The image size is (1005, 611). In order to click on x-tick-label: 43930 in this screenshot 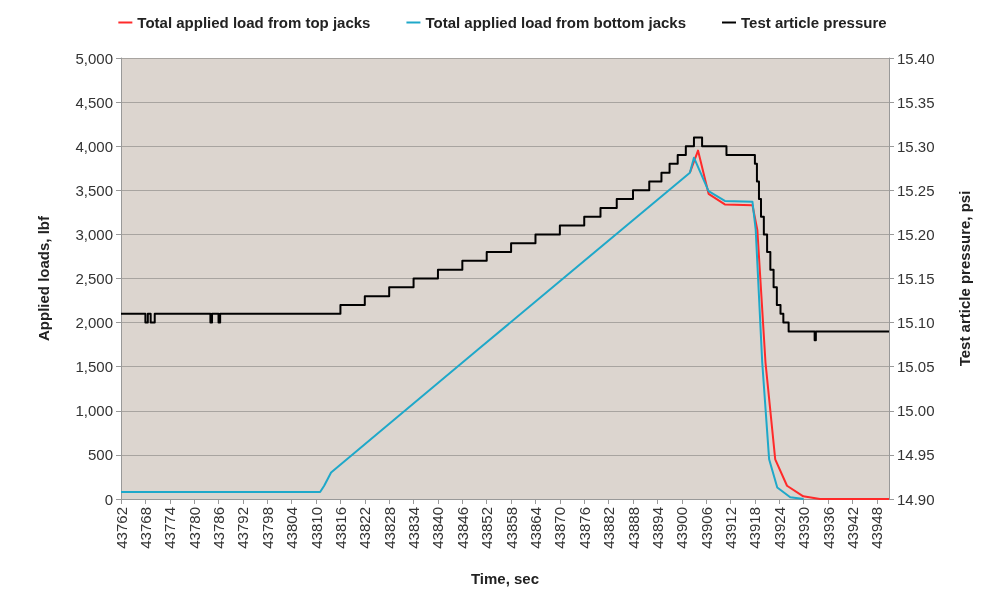, I will do `click(804, 528)`.